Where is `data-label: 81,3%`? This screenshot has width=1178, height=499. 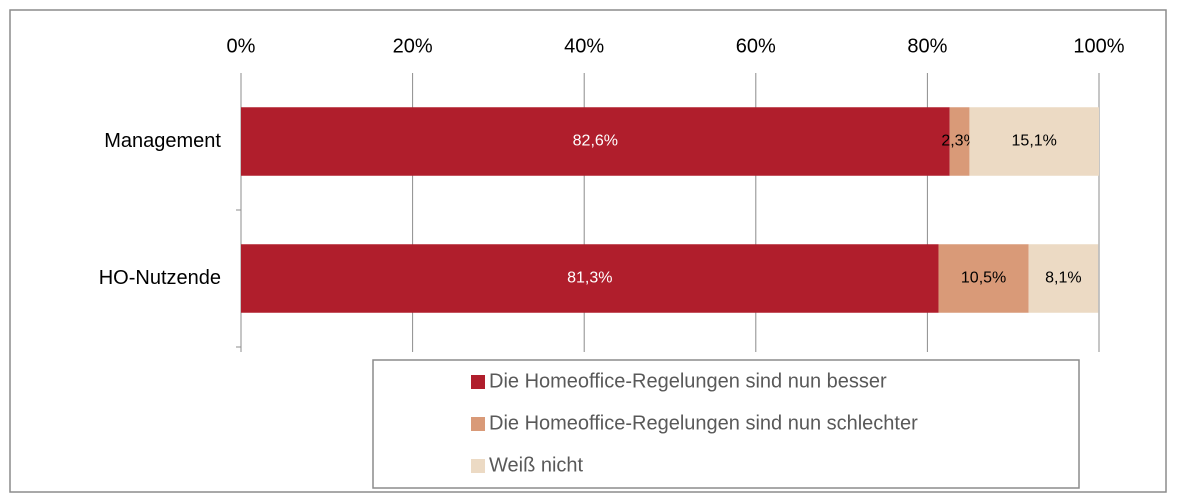 data-label: 81,3% is located at coordinates (589, 278).